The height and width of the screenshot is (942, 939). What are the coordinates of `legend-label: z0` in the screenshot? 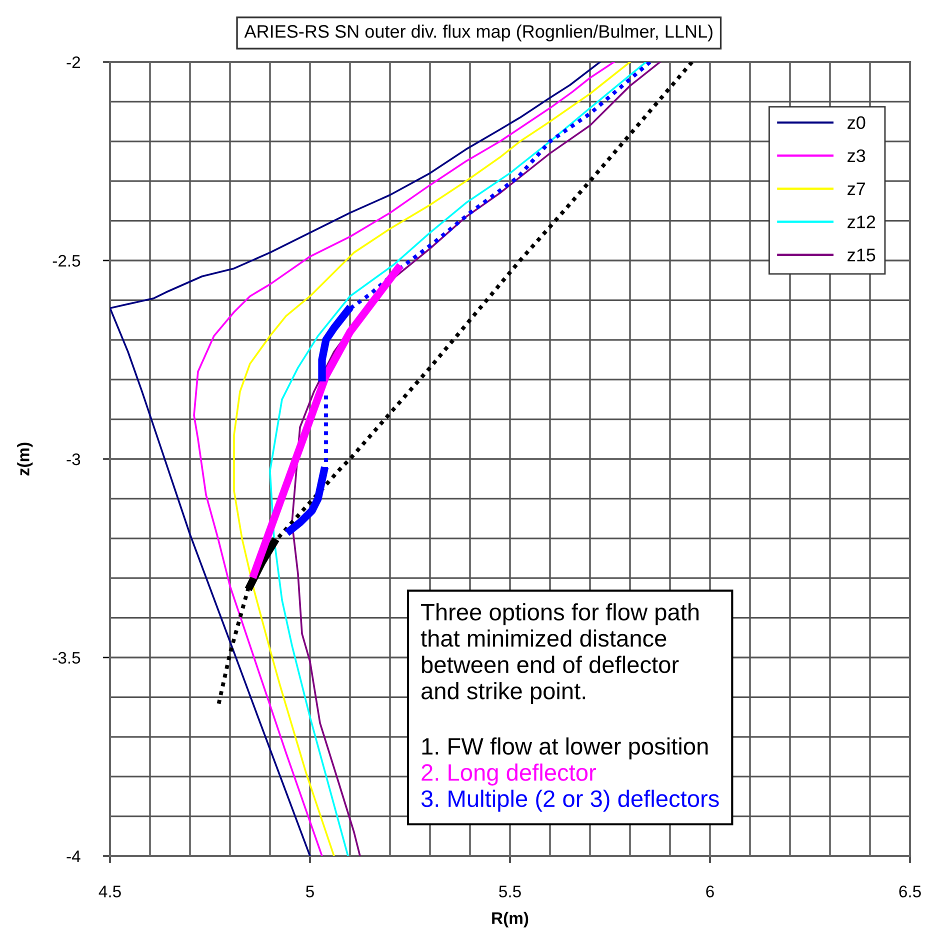 It's located at (857, 123).